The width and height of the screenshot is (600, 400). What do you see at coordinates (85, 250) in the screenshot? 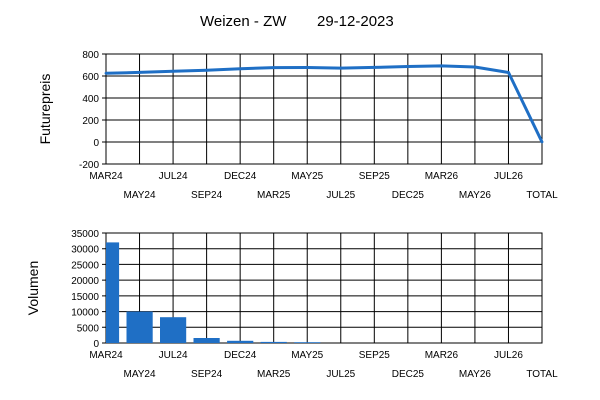
I see `y-tick-label: 30000` at bounding box center [85, 250].